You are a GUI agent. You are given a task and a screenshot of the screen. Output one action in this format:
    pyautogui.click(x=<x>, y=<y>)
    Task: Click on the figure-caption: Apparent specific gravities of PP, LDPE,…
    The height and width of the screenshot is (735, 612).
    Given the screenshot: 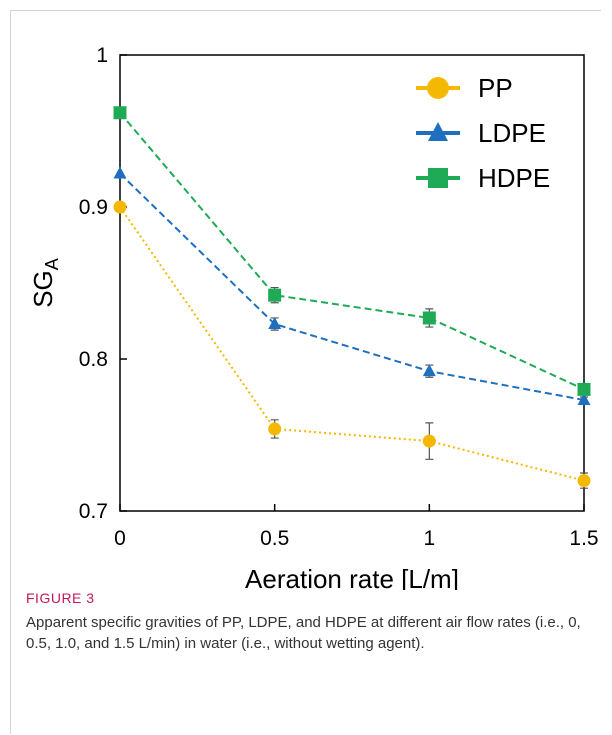 What is the action you would take?
    pyautogui.click(x=303, y=633)
    